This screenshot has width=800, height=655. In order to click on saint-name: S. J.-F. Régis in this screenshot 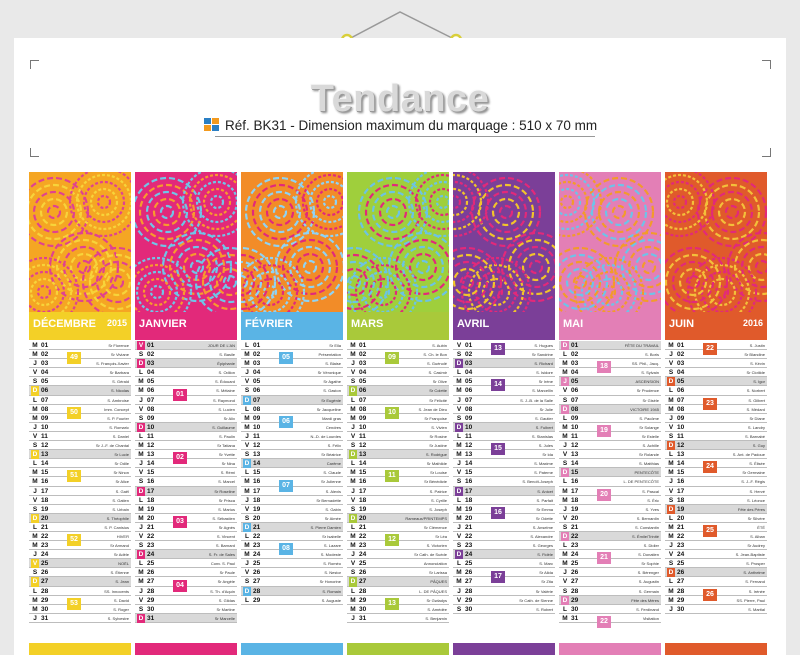, I will do `click(753, 482)`.